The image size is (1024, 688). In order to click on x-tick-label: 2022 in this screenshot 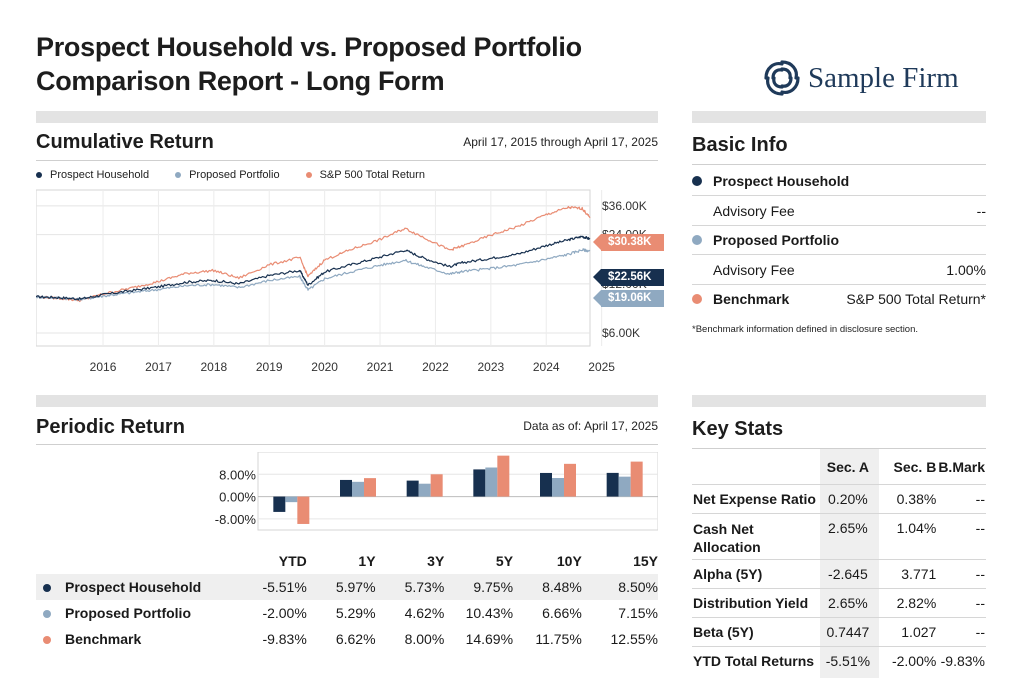, I will do `click(435, 367)`.